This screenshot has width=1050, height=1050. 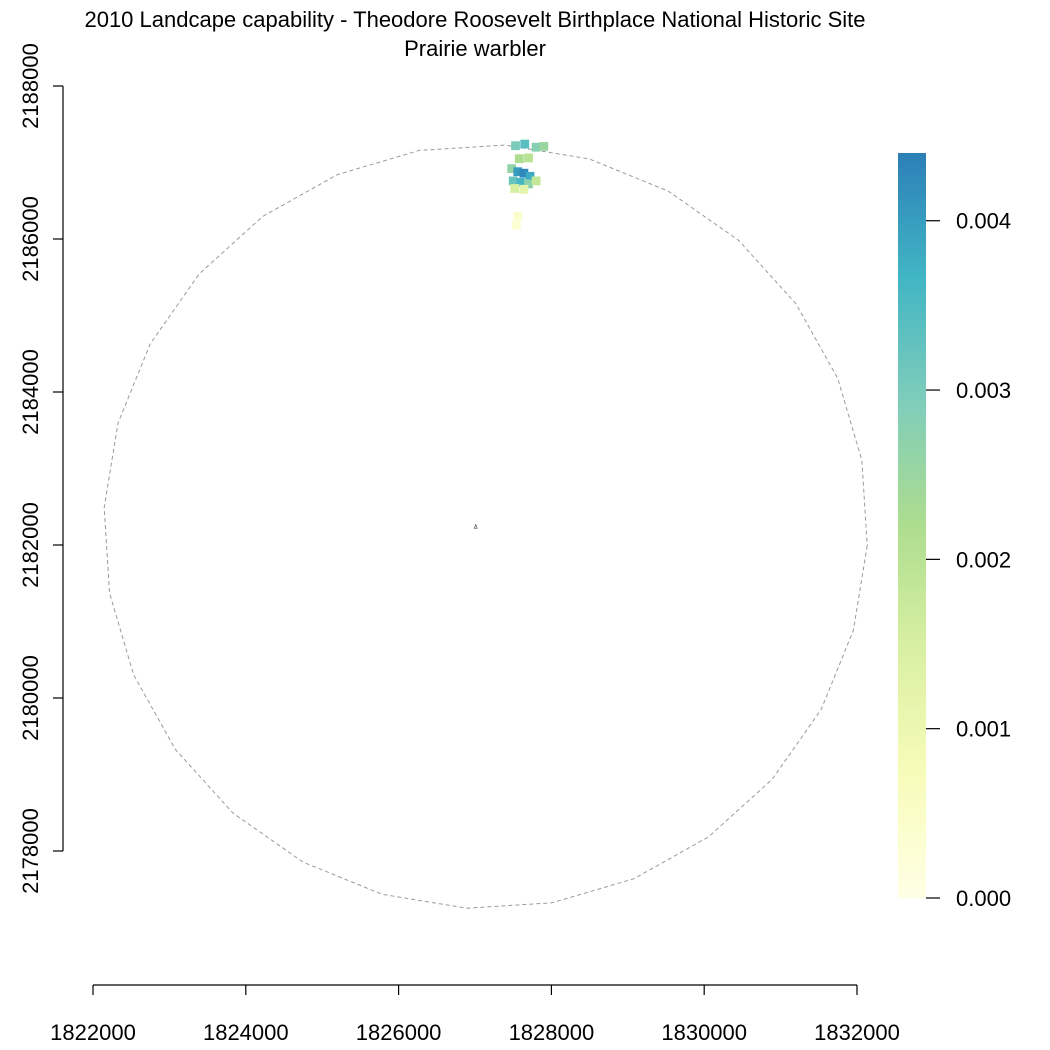 What do you see at coordinates (93, 1032) in the screenshot?
I see `x-tick-label: 1822000` at bounding box center [93, 1032].